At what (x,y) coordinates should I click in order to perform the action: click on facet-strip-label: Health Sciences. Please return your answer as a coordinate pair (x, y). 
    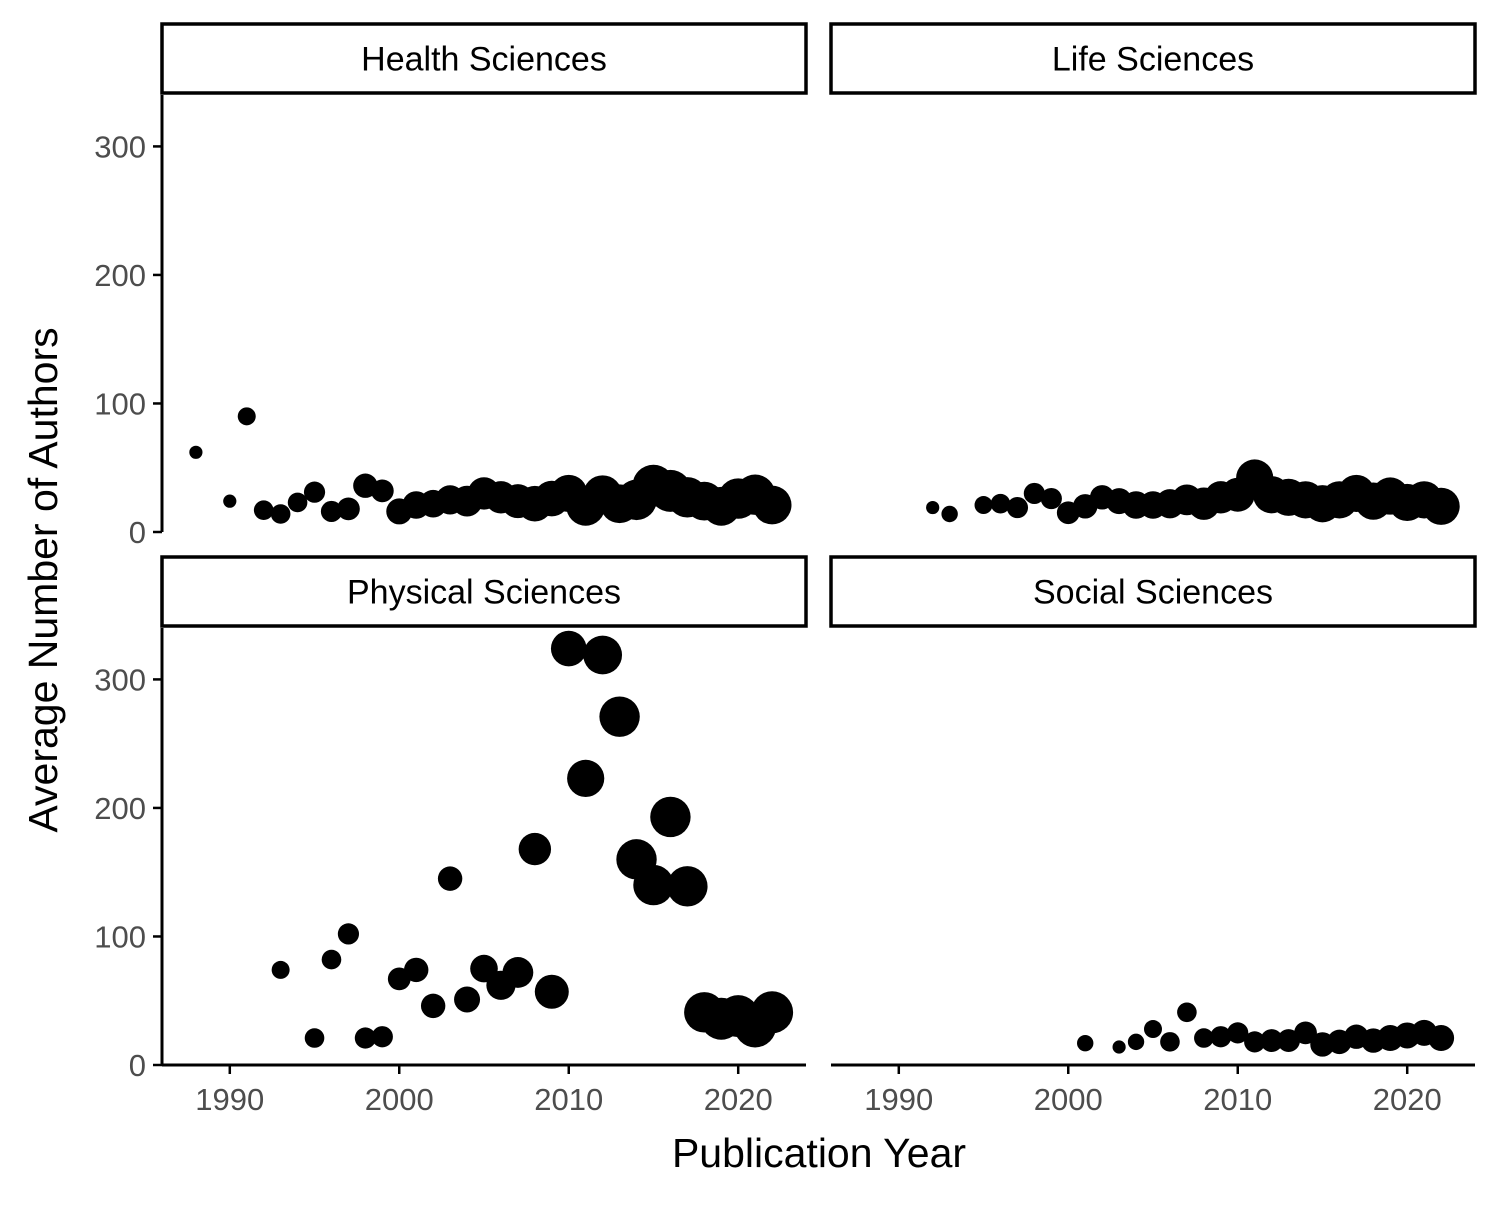
    Looking at the image, I should click on (484, 60).